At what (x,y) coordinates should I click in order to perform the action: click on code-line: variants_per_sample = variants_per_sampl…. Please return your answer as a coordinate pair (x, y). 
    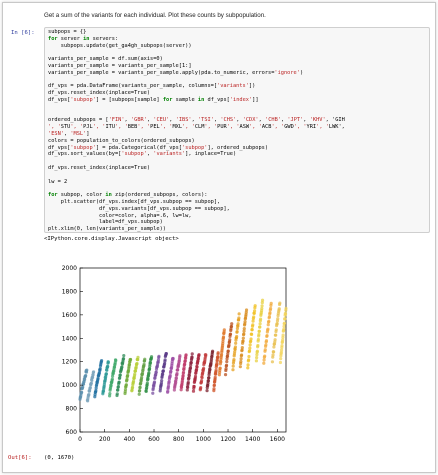
    Looking at the image, I should click on (120, 65).